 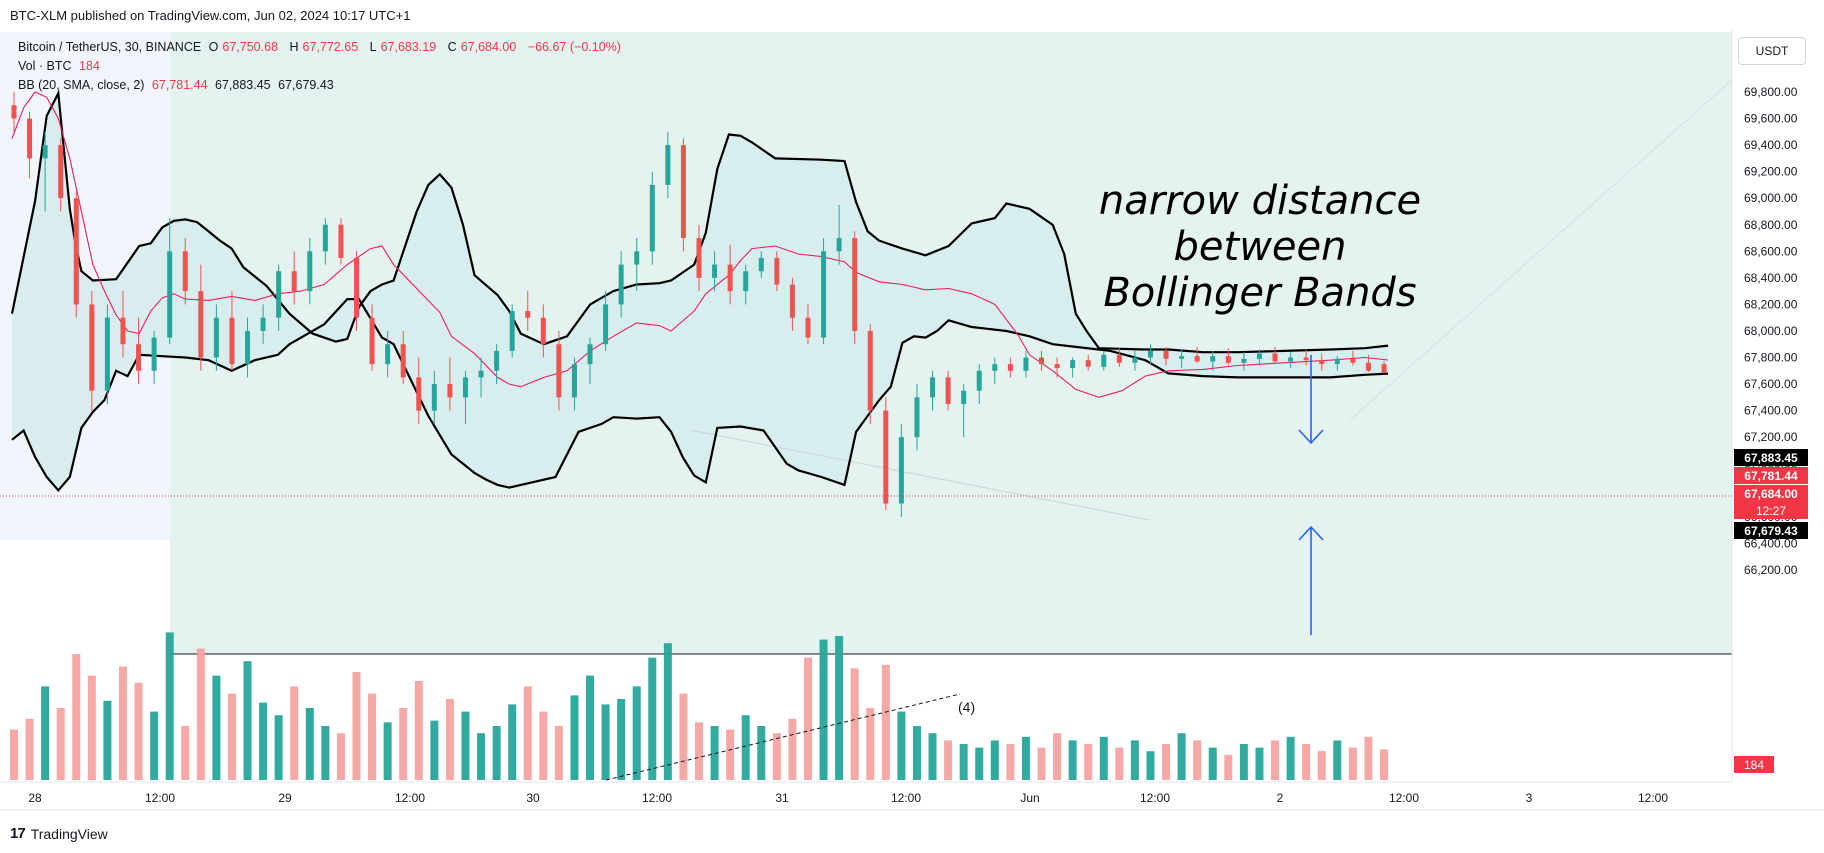 What do you see at coordinates (81, 85) in the screenshot?
I see `legend-bb-label: BB (20, SMA, close, 2)` at bounding box center [81, 85].